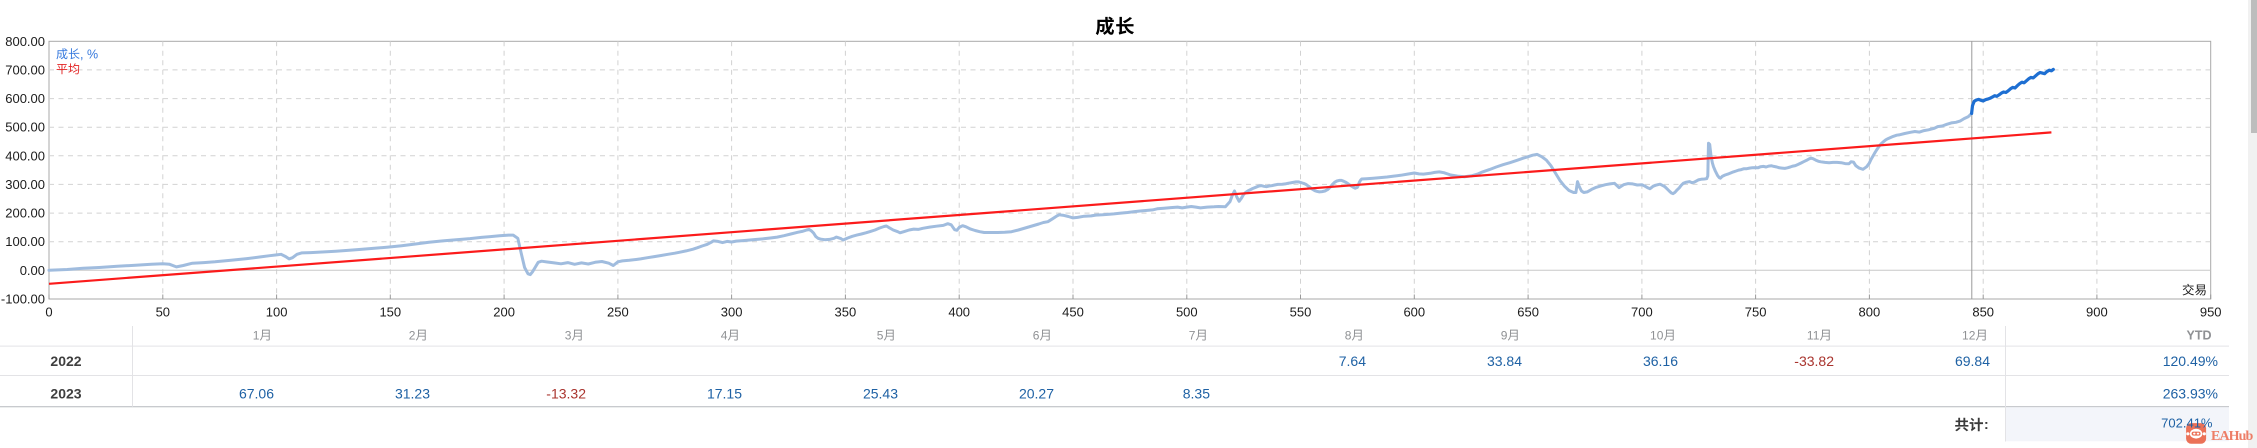  I want to click on svg-text: YTD, so click(2199, 336).